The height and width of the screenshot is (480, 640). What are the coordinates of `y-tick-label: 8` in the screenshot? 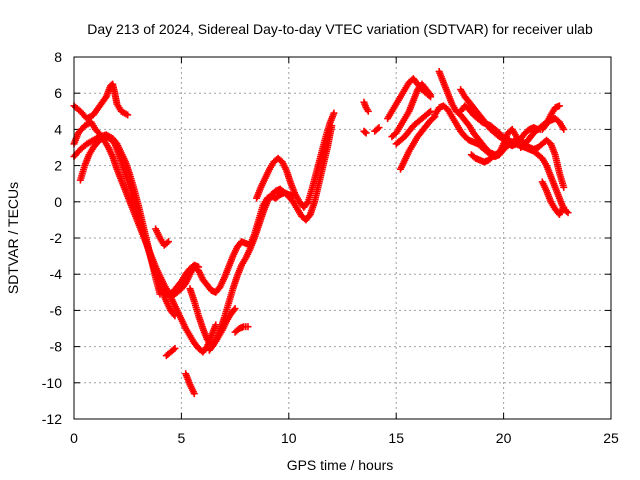 It's located at (58, 57).